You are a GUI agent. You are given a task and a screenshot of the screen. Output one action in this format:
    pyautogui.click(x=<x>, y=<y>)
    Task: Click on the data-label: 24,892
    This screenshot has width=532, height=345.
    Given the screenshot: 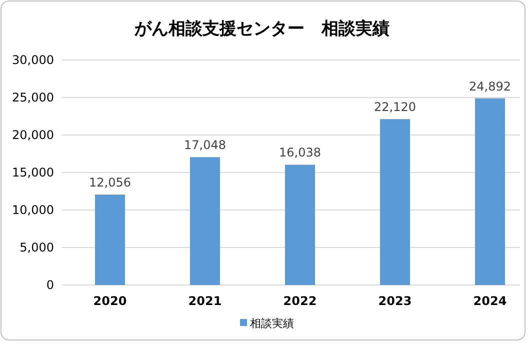 What is the action you would take?
    pyautogui.click(x=490, y=86)
    